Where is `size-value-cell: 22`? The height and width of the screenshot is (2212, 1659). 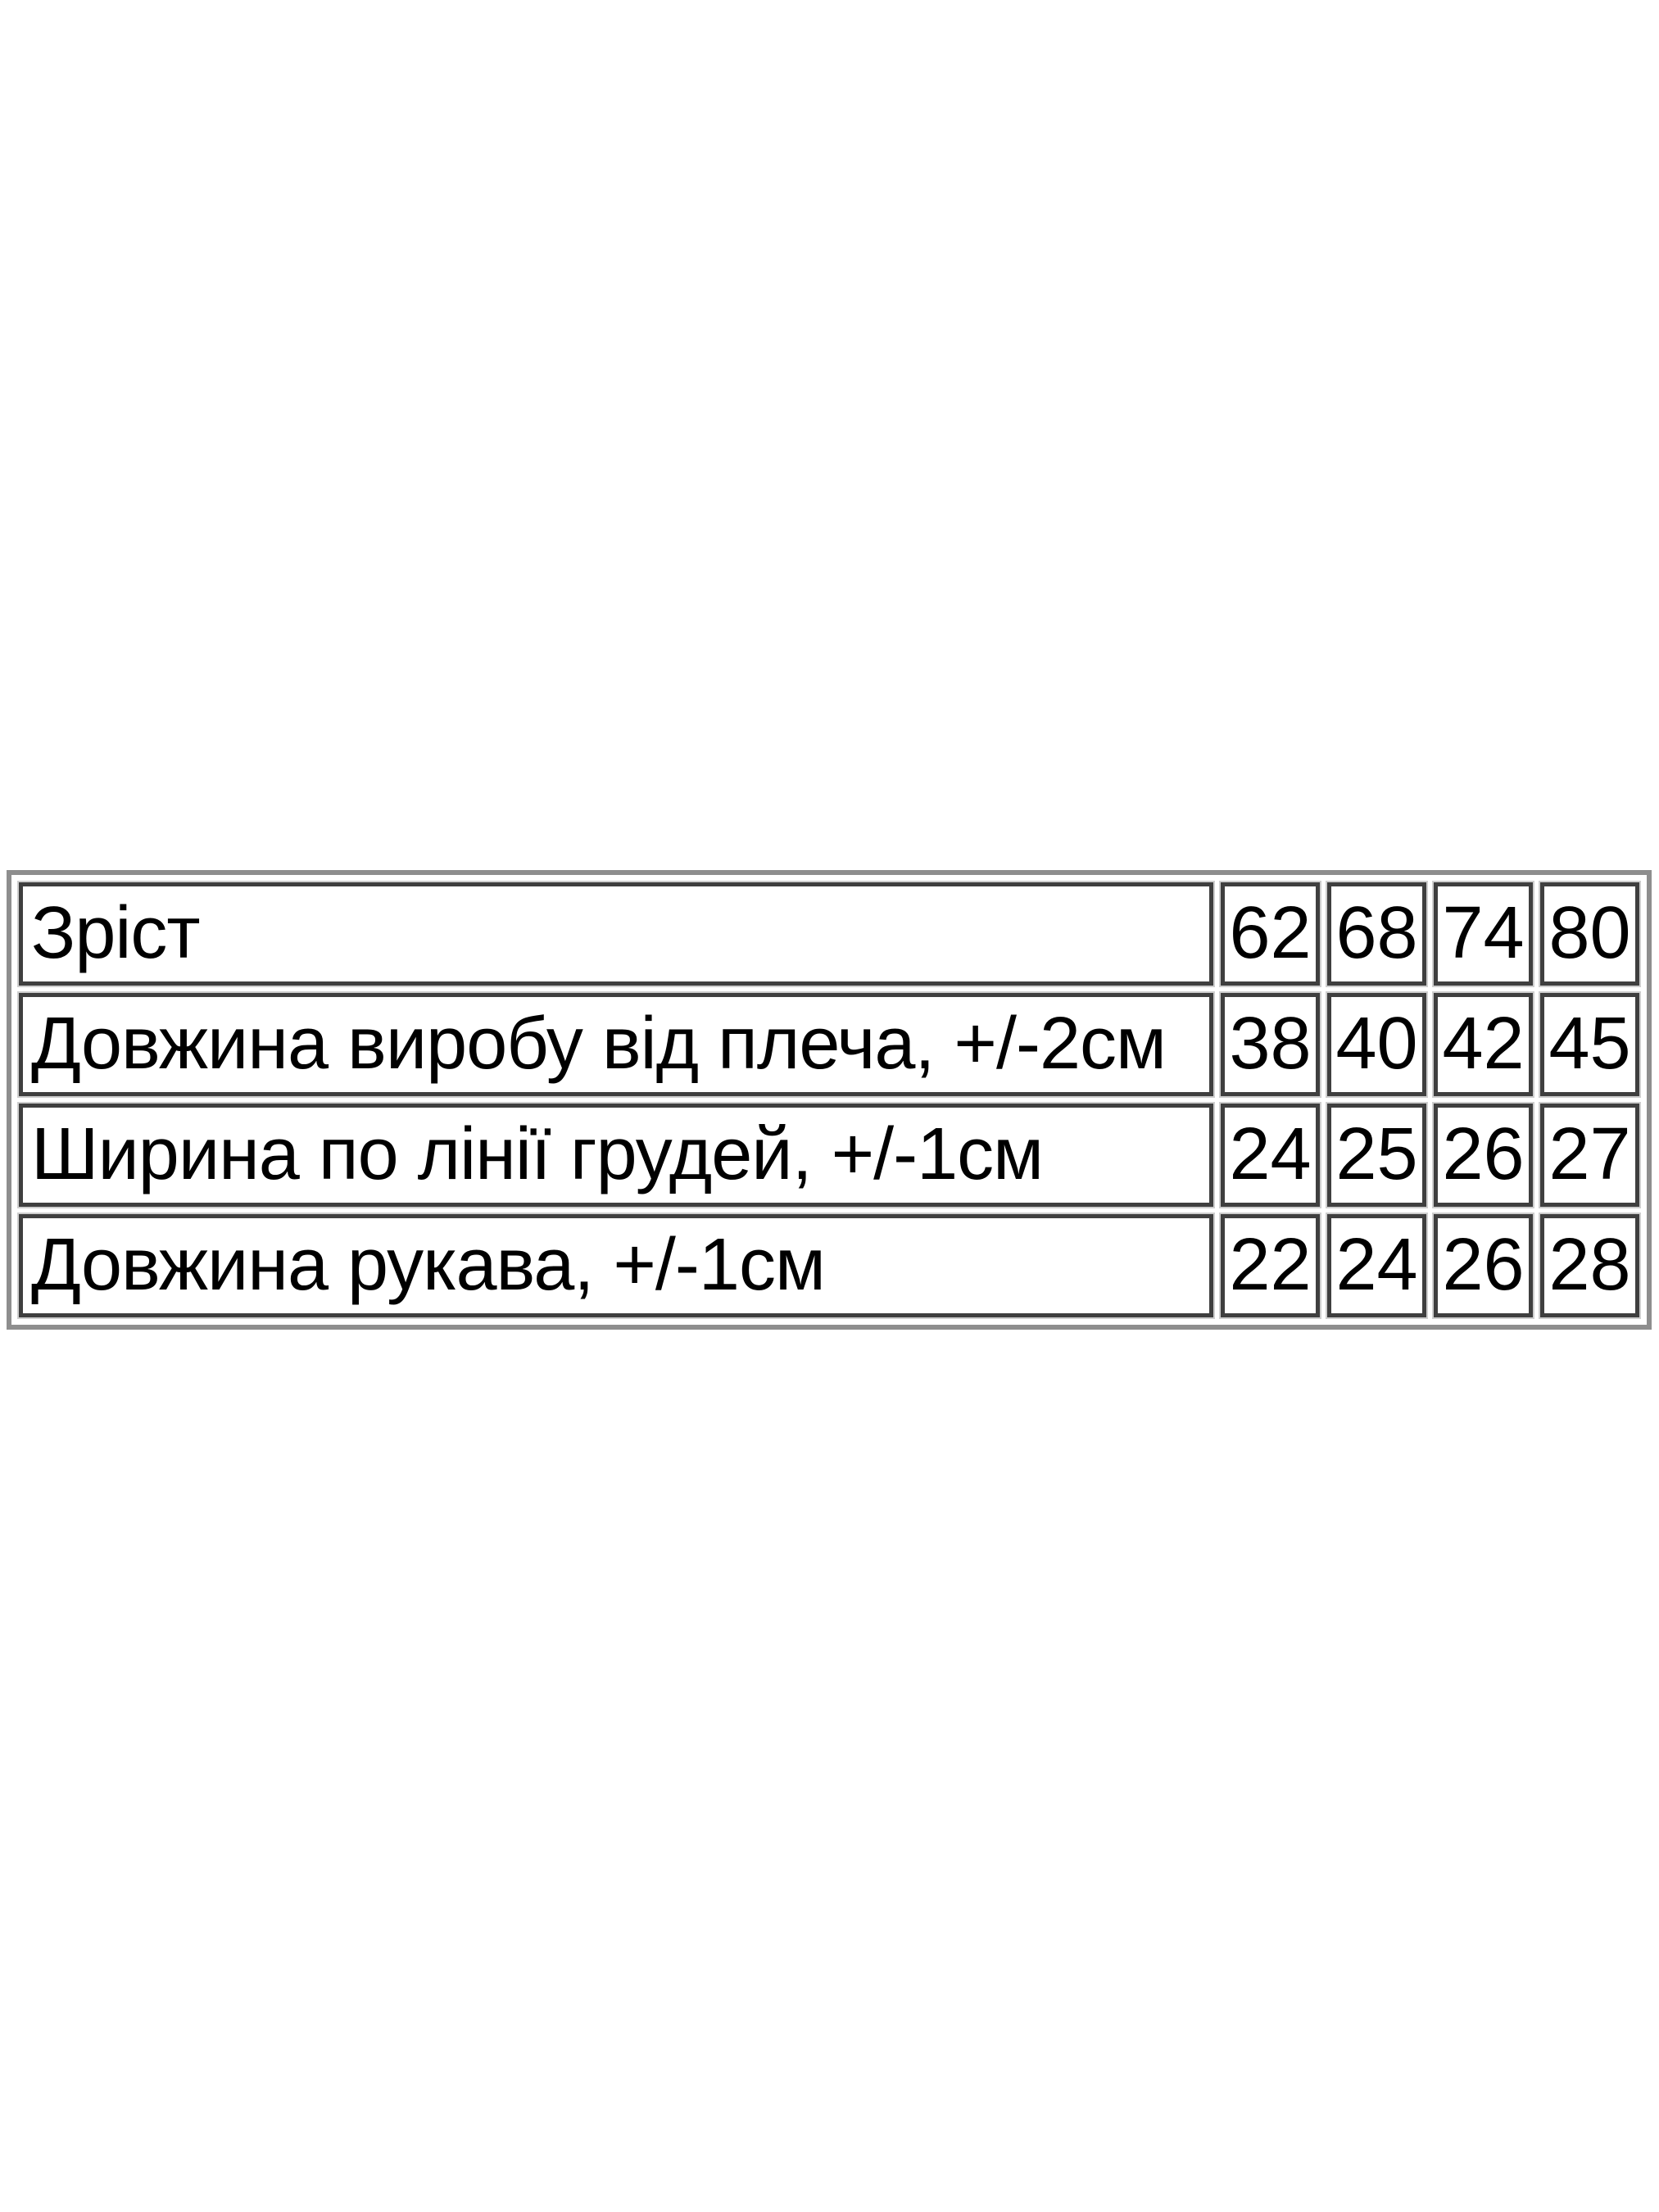
size-value-cell: 22 is located at coordinates (1270, 1265).